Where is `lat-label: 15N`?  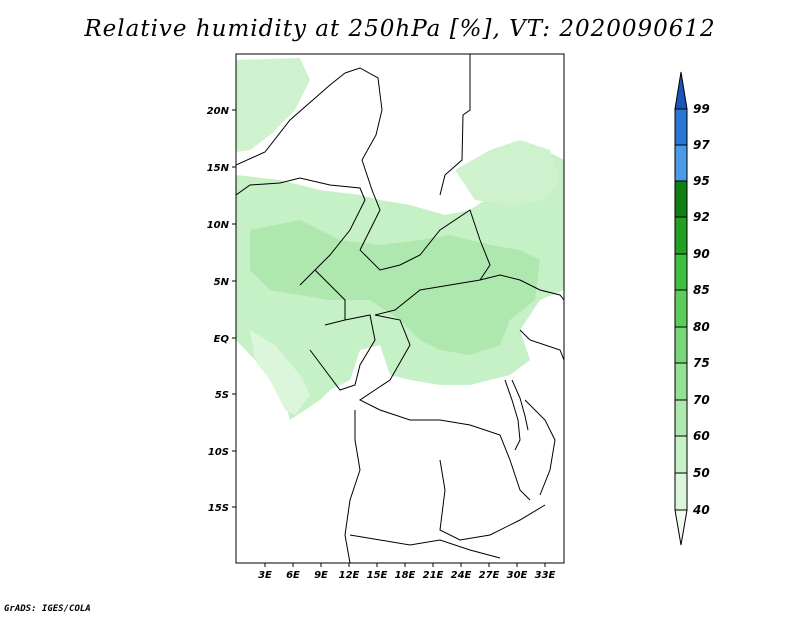 lat-label: 15N is located at coordinates (218, 168).